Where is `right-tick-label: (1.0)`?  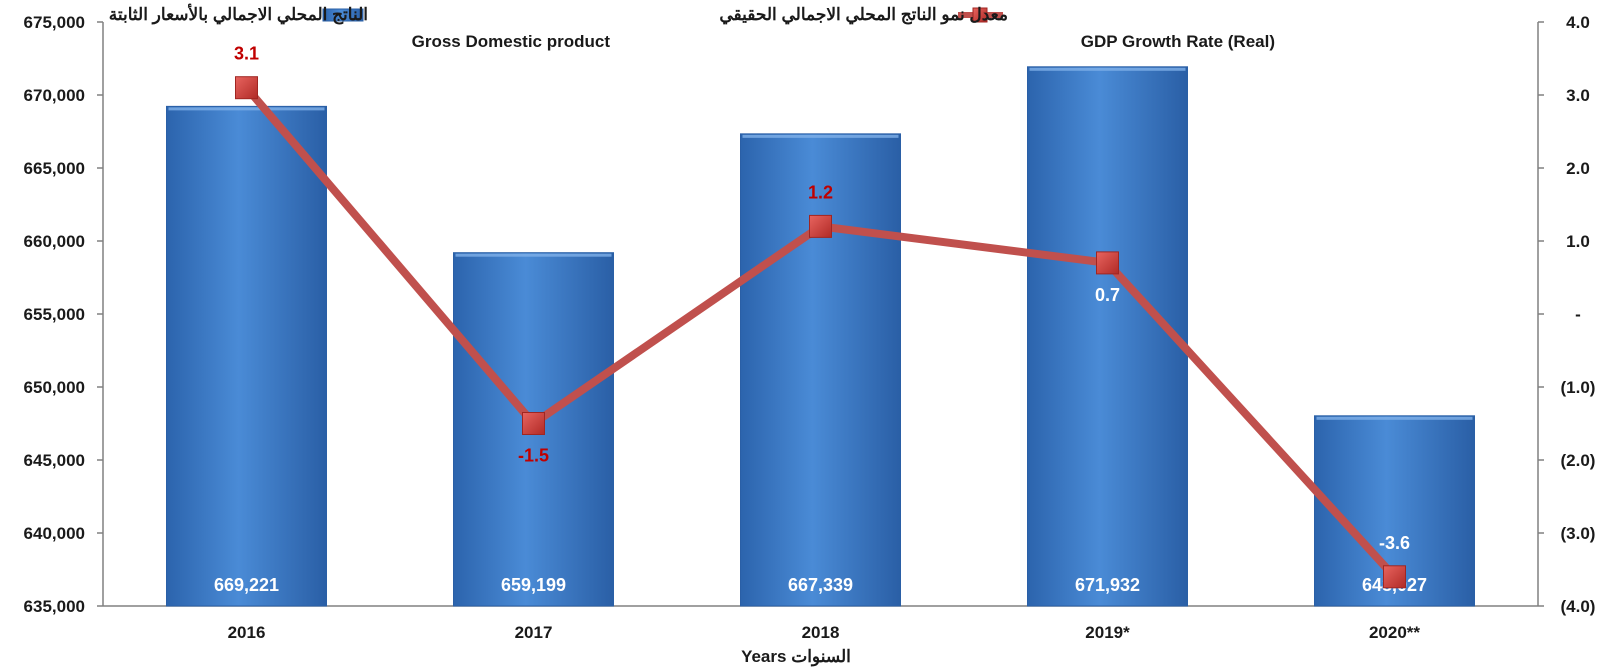 right-tick-label: (1.0) is located at coordinates (1578, 387).